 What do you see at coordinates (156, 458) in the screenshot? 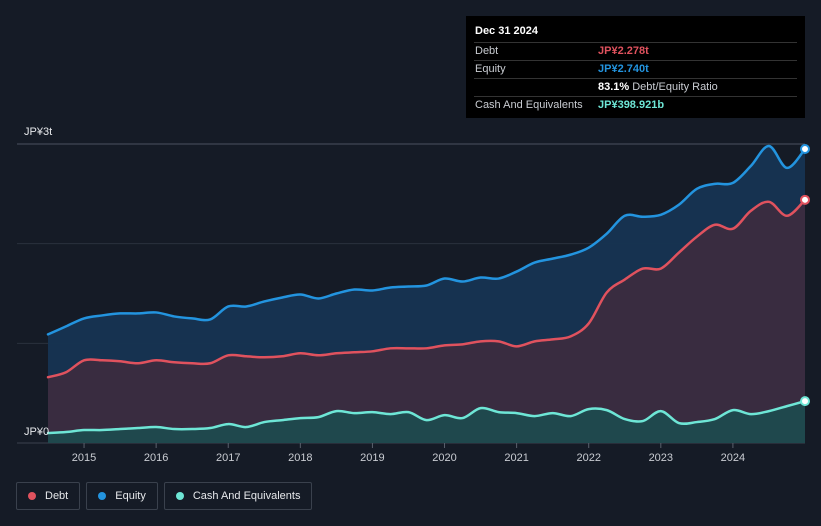
I see `x-tick-label: 2016` at bounding box center [156, 458].